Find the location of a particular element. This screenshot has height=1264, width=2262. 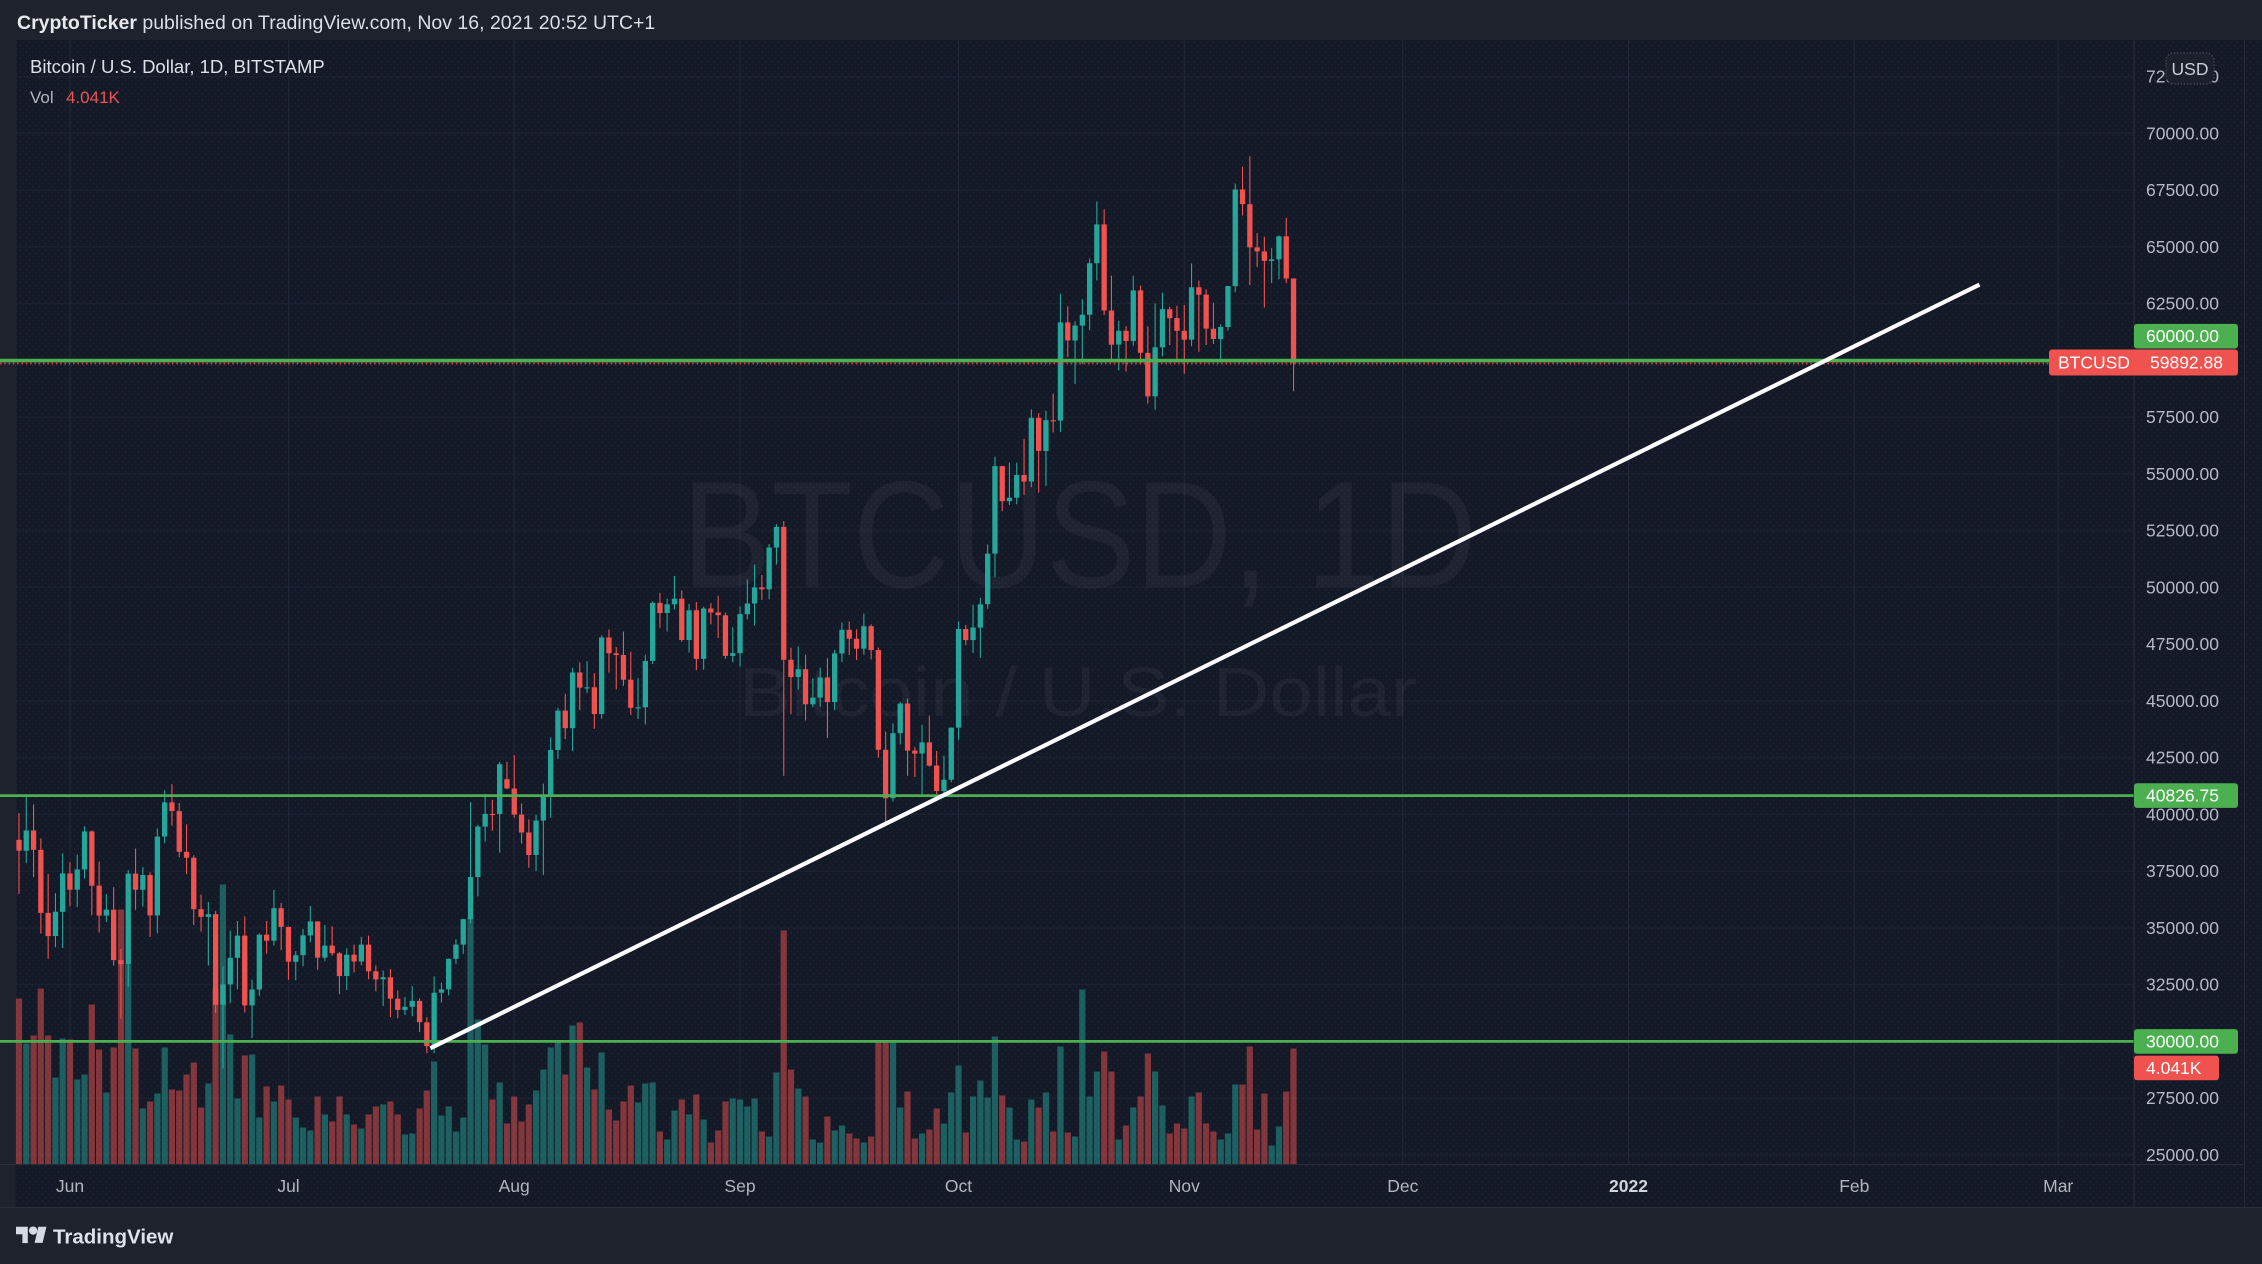

svg-text: Aug is located at coordinates (514, 1186).